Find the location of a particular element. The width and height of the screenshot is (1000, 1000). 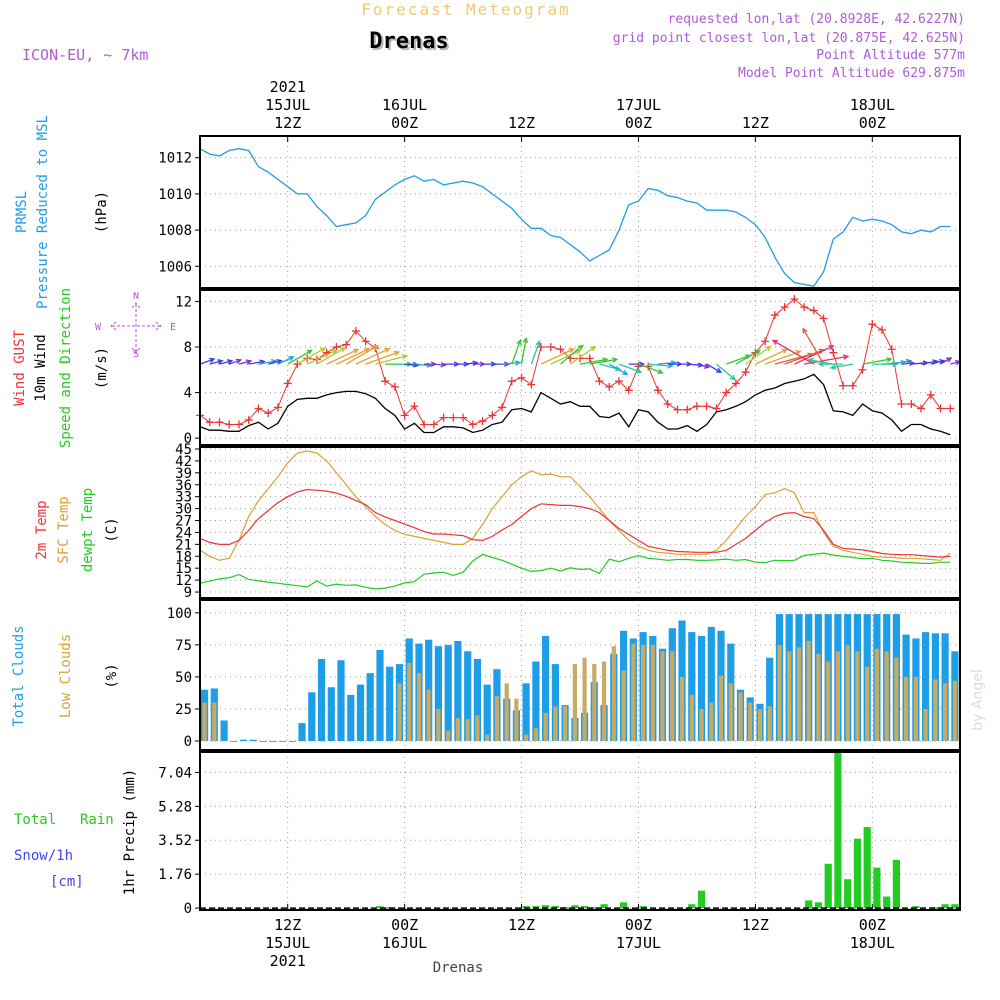

temperature-y-tick-label: 15 is located at coordinates (183, 569).